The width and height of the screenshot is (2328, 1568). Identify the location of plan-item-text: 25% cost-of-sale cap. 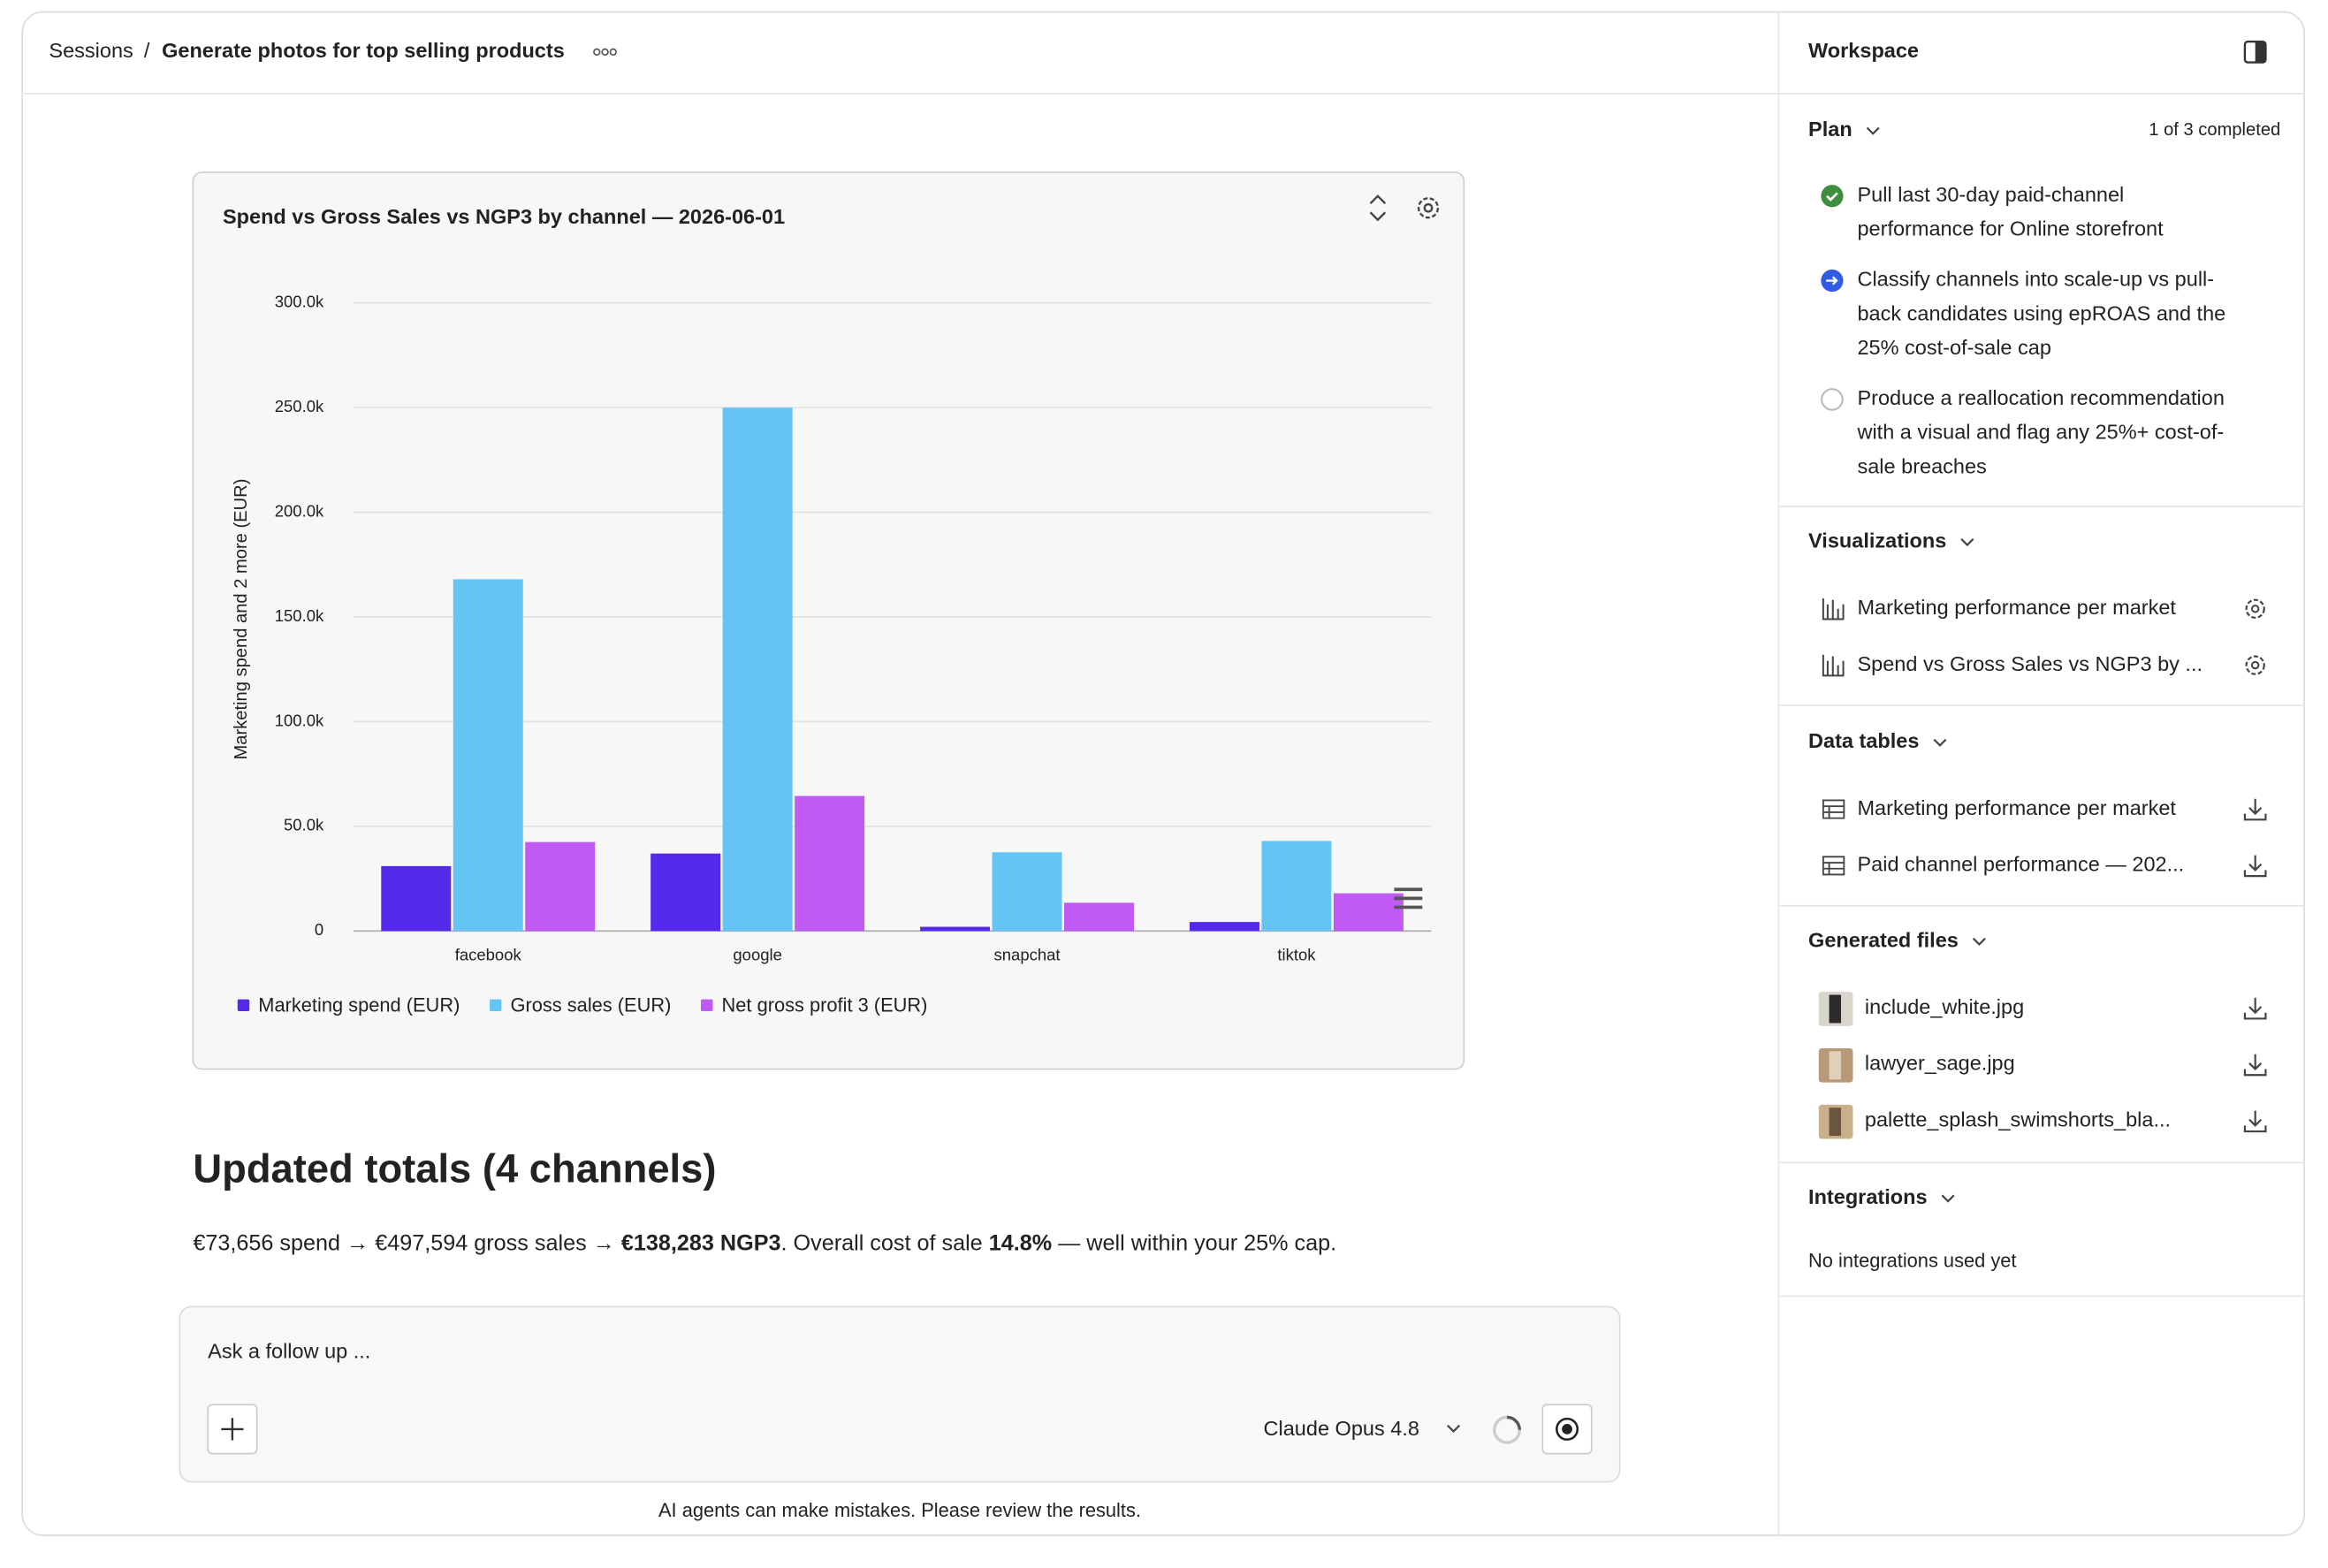
(1953, 348).